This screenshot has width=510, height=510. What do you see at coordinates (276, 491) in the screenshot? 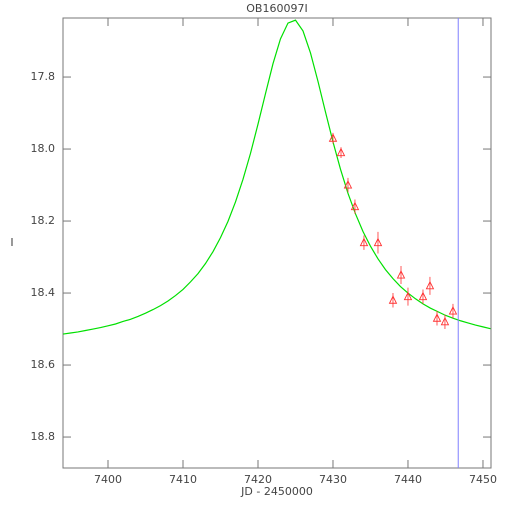
I see `x-axis-label: JD - 2450000` at bounding box center [276, 491].